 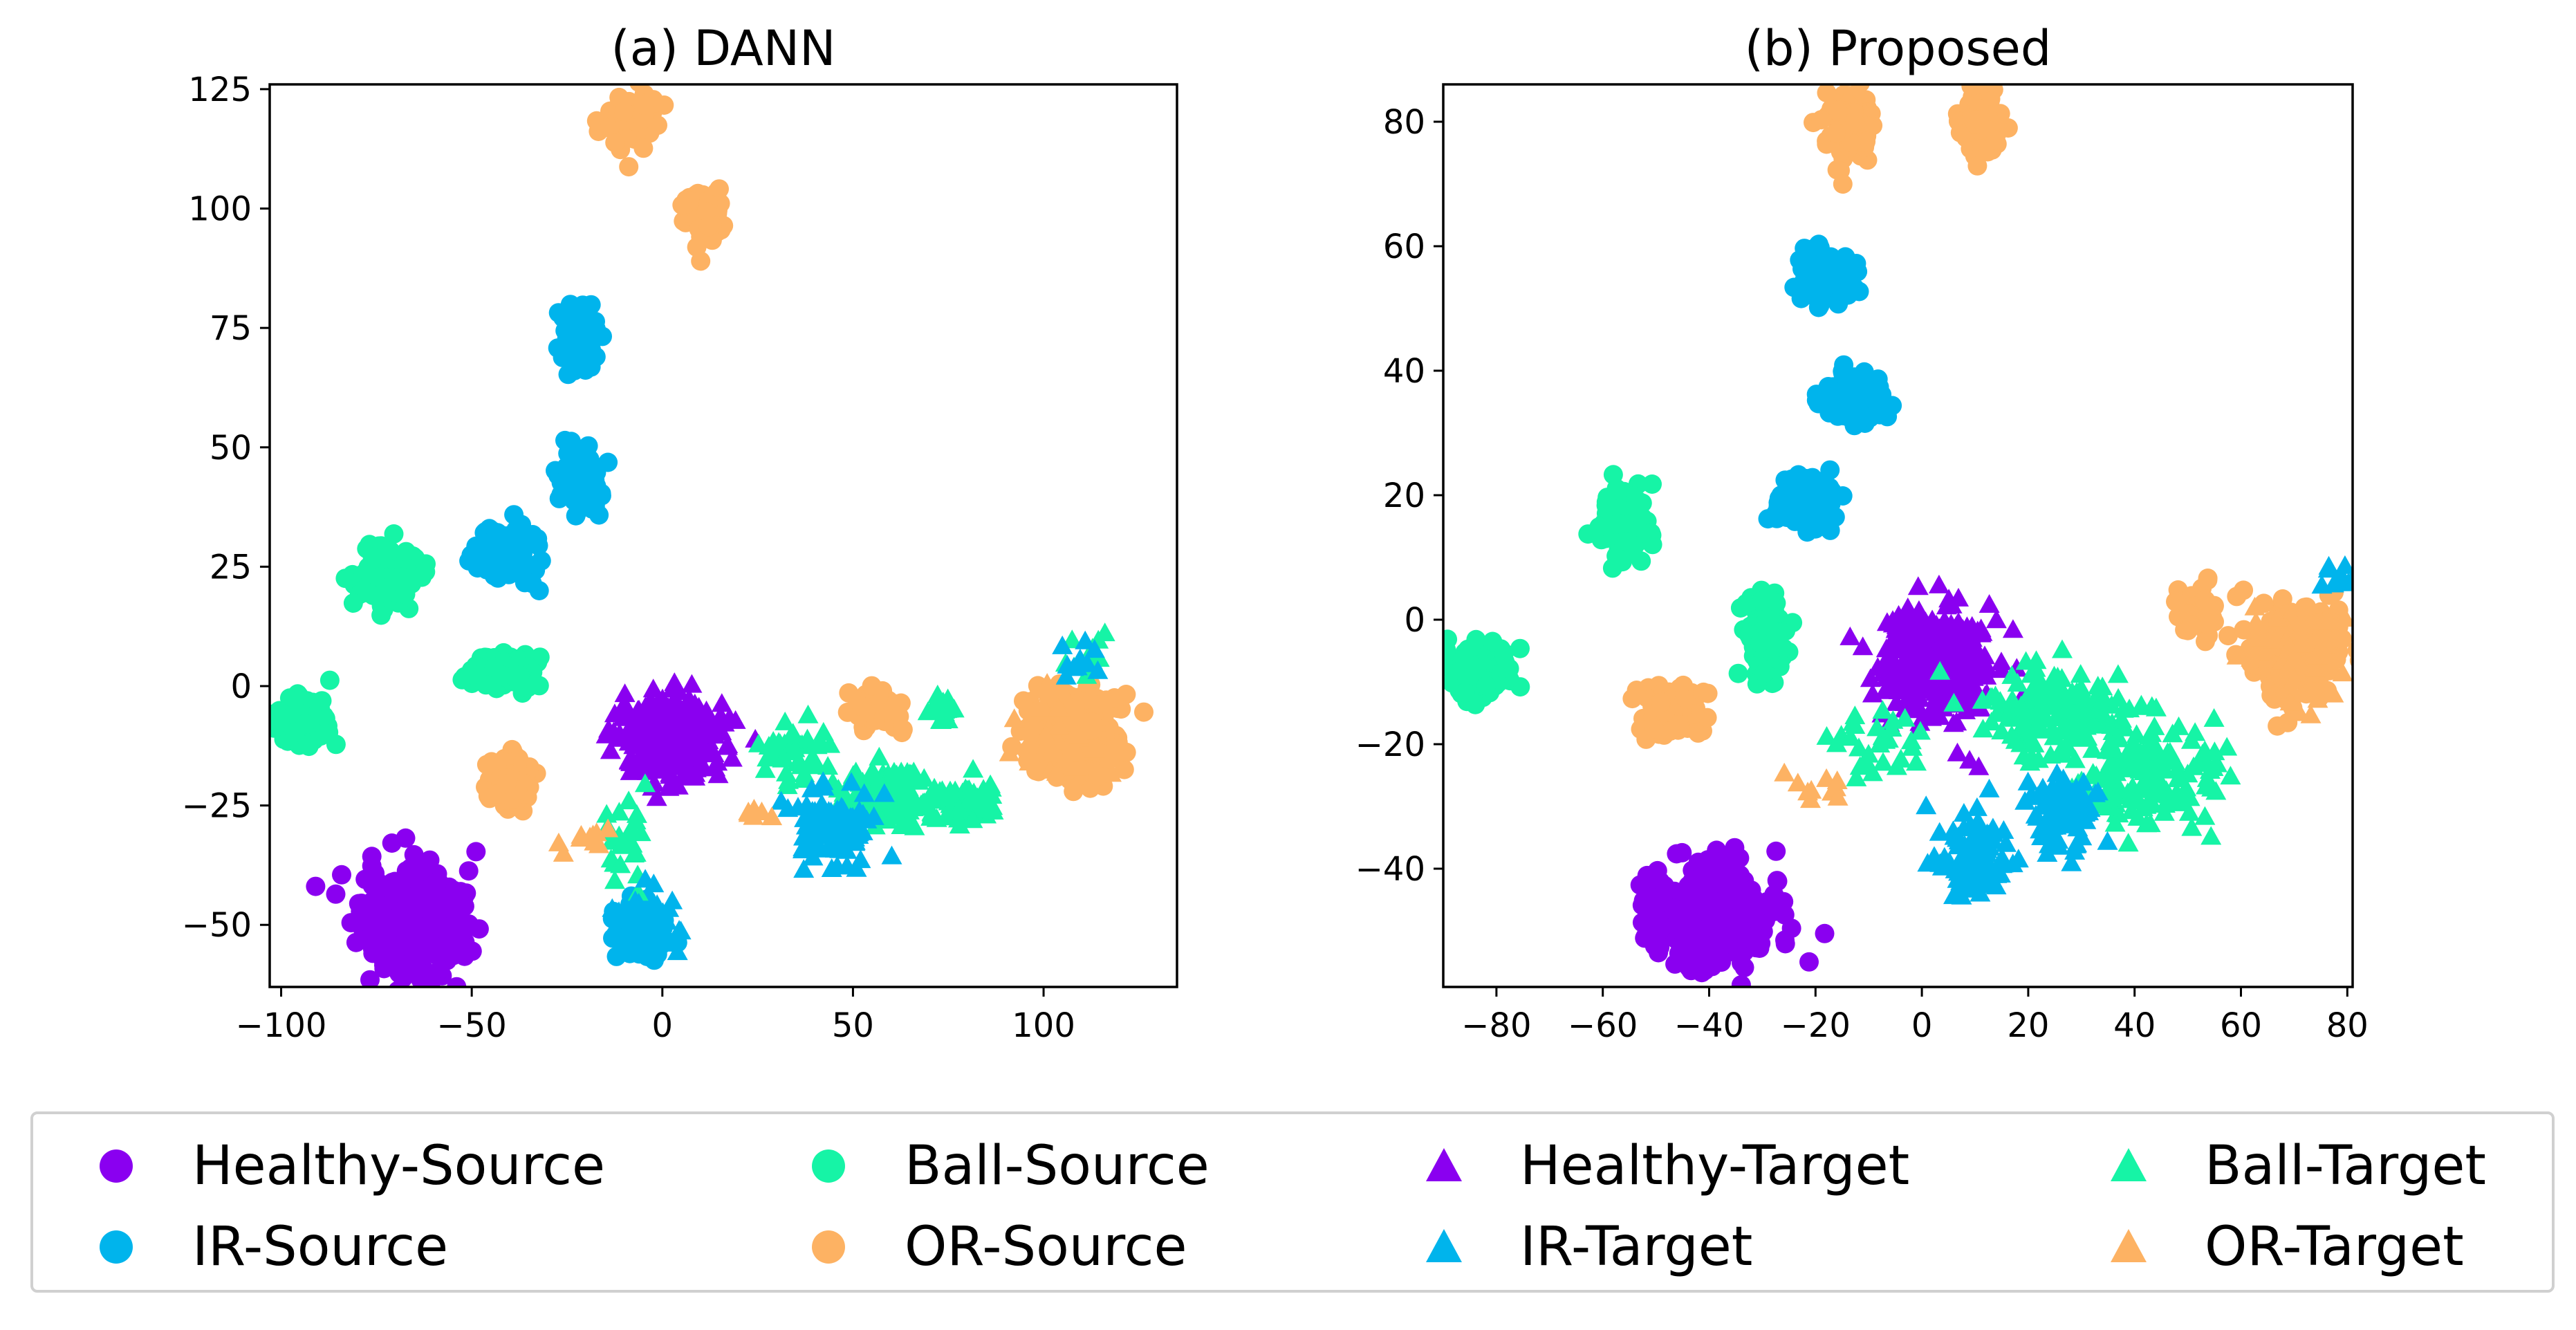 What do you see at coordinates (1080, 657) in the screenshot?
I see `cluster-ir-target` at bounding box center [1080, 657].